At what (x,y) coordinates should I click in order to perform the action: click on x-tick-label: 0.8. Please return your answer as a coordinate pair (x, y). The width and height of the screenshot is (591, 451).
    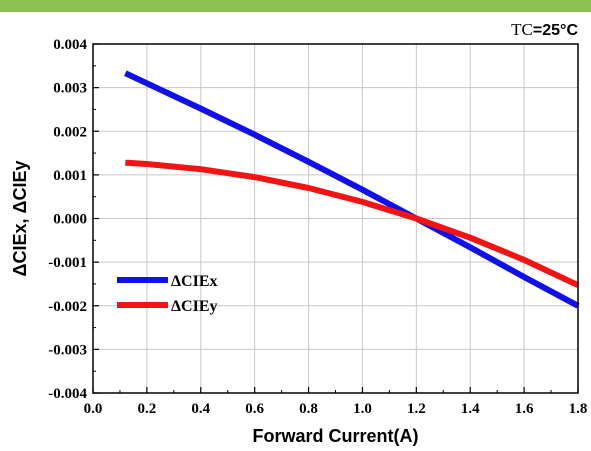
    Looking at the image, I should click on (308, 409).